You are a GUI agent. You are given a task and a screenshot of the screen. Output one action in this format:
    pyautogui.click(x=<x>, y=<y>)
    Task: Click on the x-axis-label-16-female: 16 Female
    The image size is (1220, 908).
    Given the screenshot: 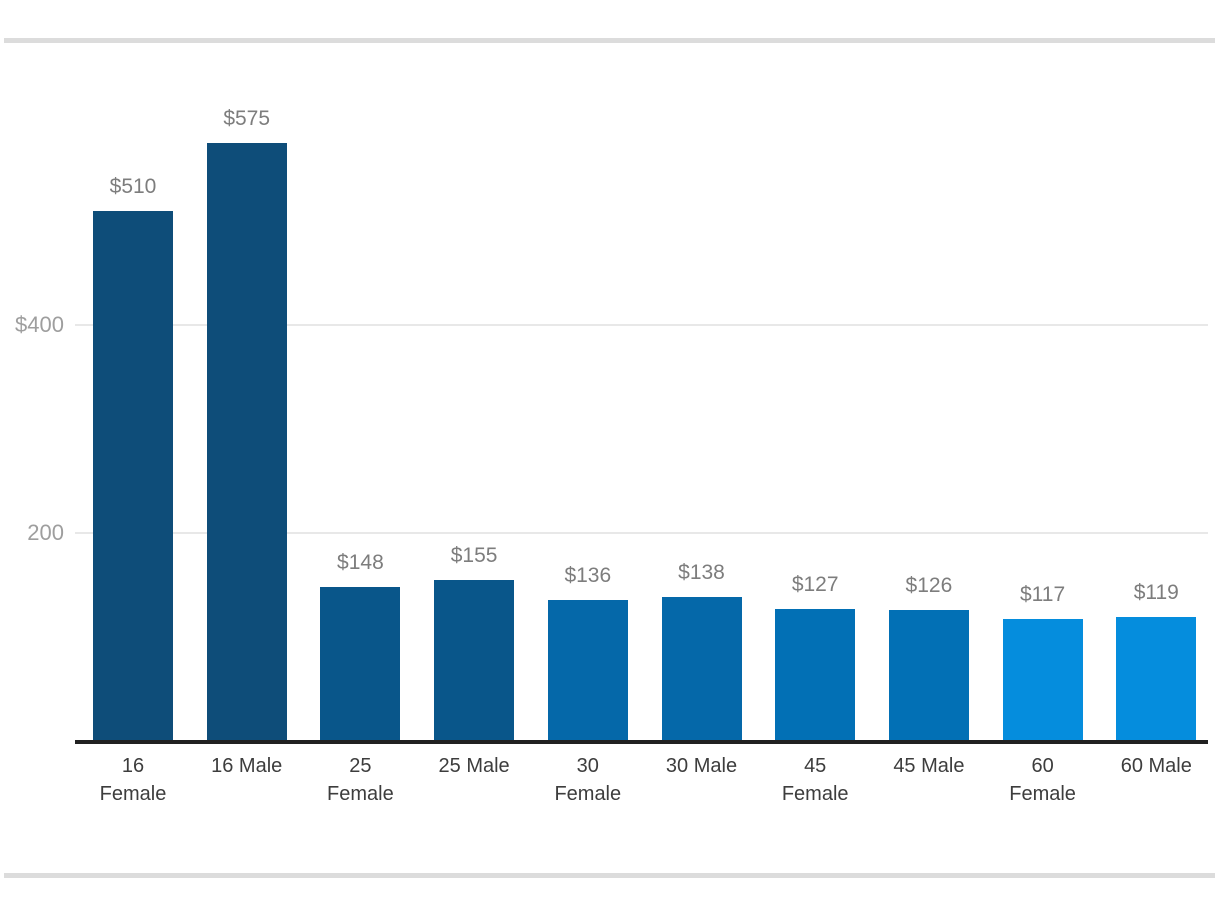 What is the action you would take?
    pyautogui.click(x=133, y=780)
    